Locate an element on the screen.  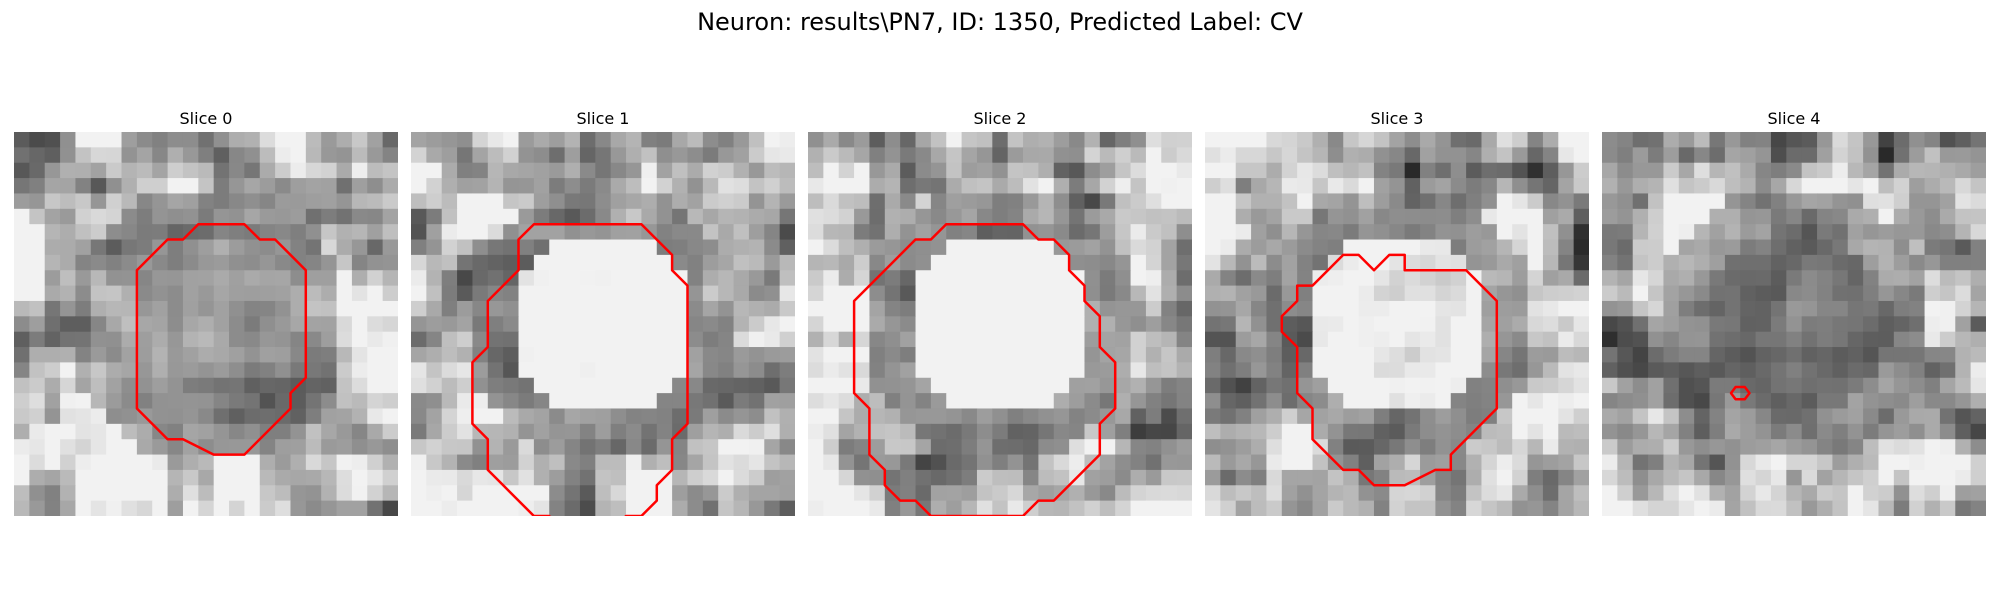
slice-panel: Slice 3 is located at coordinates (1397, 312).